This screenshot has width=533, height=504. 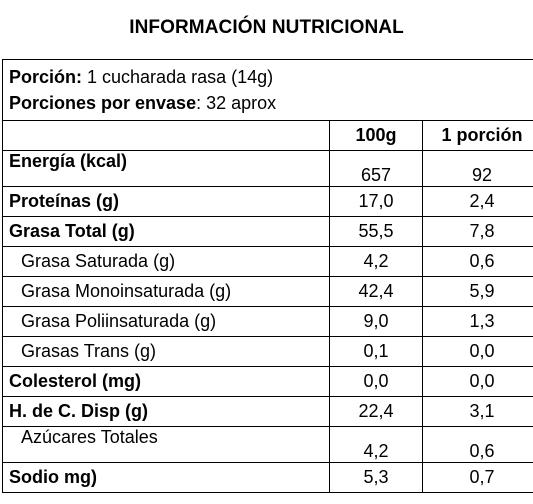 I want to click on value-per-portion: 5,9, so click(x=477, y=291).